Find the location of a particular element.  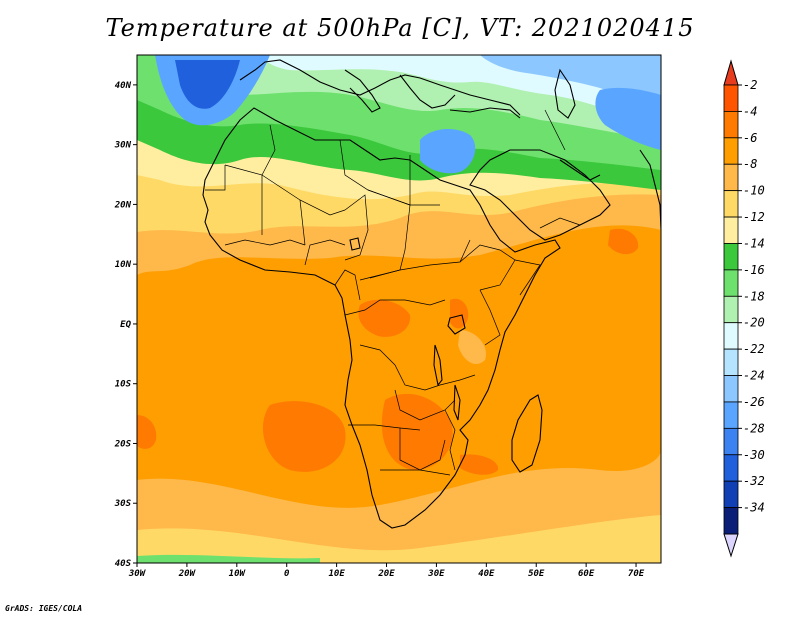

colorbar-bottom-arrow is located at coordinates (731, 545).